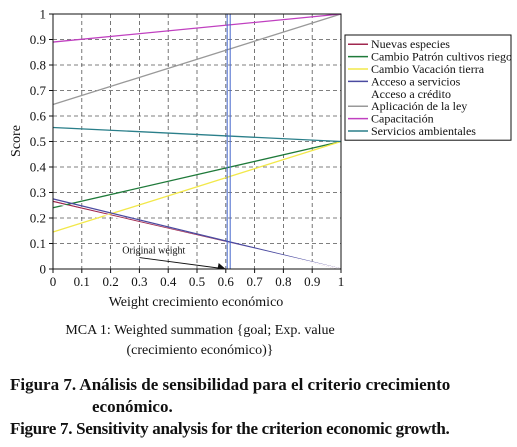 This screenshot has height=447, width=517. What do you see at coordinates (199, 350) in the screenshot?
I see `method-label-line2: (crecimiento económico)}` at bounding box center [199, 350].